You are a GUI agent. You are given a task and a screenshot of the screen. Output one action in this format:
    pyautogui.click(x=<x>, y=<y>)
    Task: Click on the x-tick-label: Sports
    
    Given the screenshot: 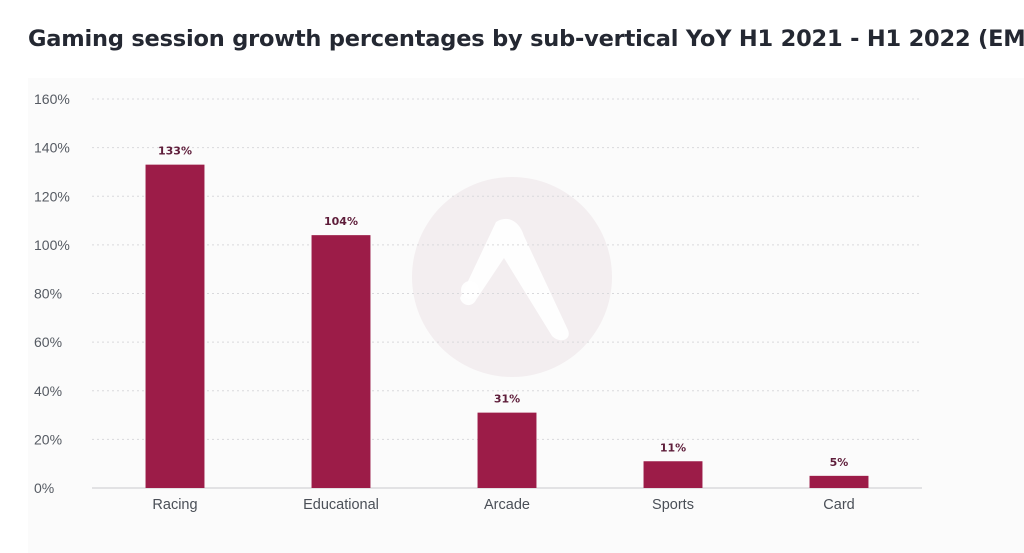 What is the action you would take?
    pyautogui.click(x=673, y=505)
    